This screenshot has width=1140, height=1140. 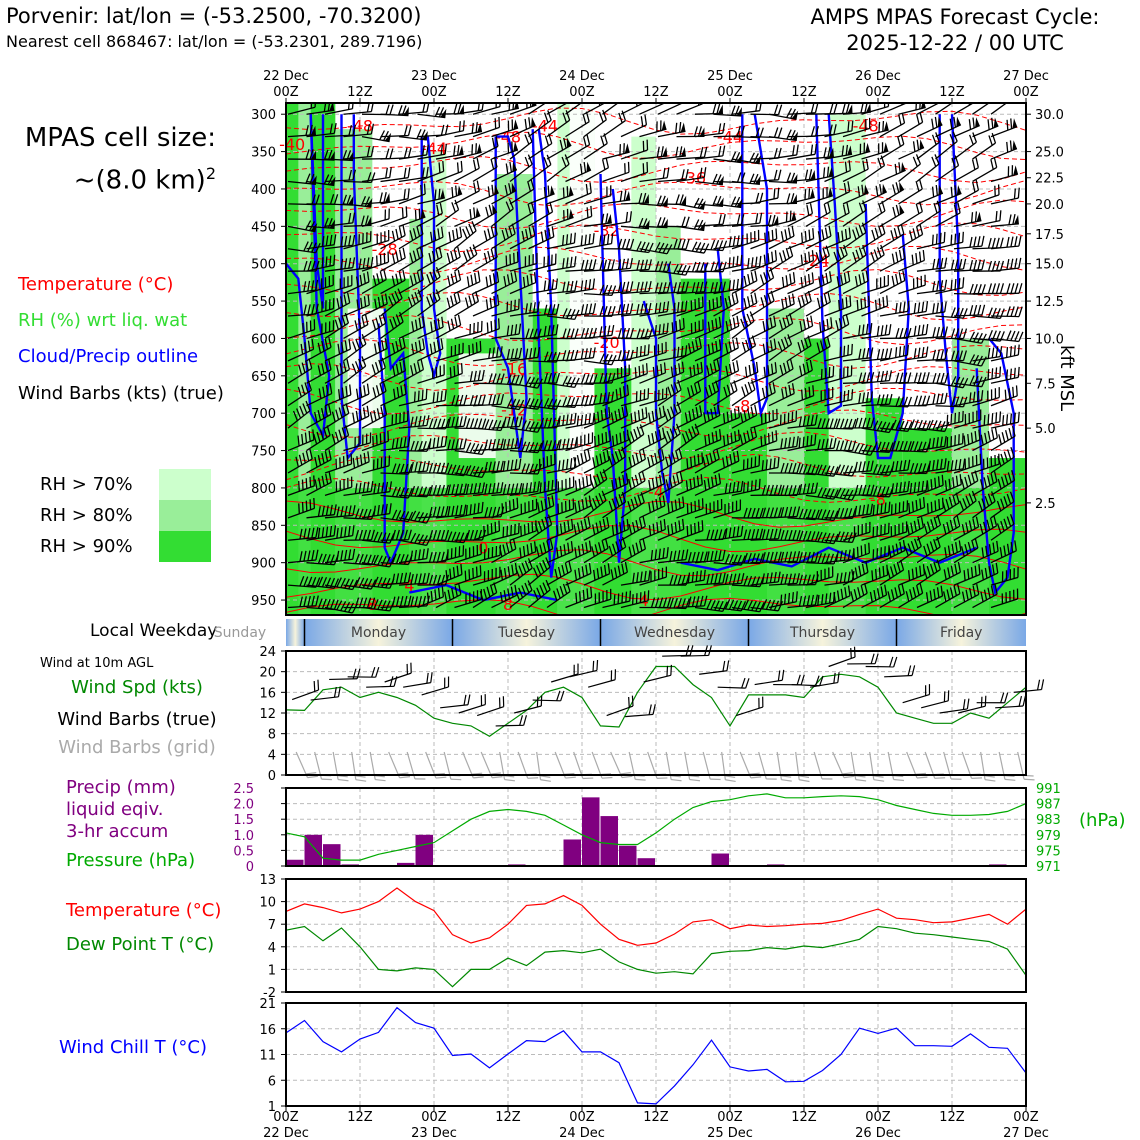 I want to click on cell-size-line2: ~(8.0 km)2, so click(x=119, y=177).